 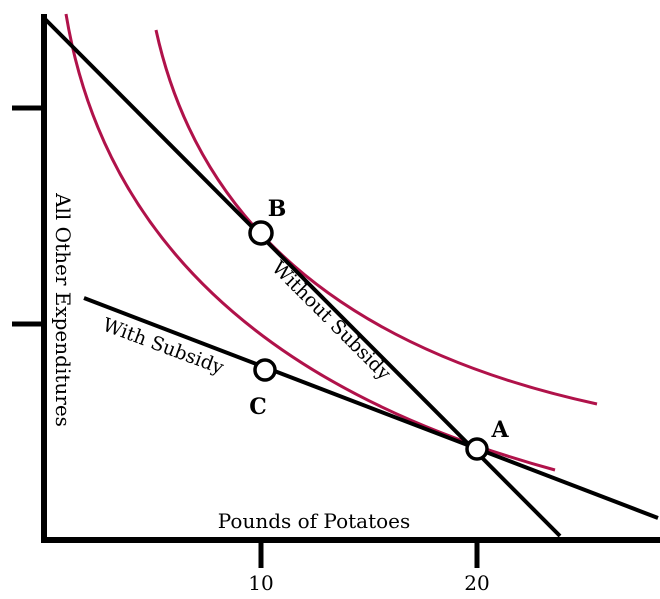 I want to click on point-b-label: B, so click(x=277, y=209).